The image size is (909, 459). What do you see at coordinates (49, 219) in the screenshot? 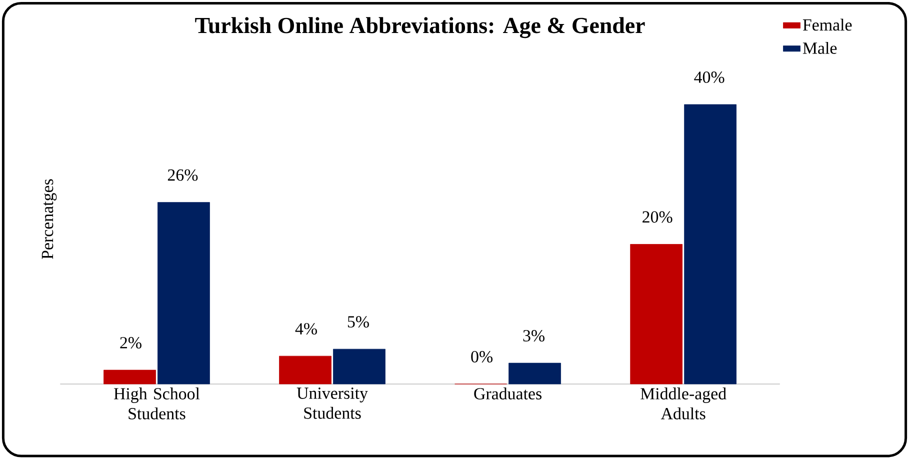
I see `y-axis-title: Percenatges` at bounding box center [49, 219].